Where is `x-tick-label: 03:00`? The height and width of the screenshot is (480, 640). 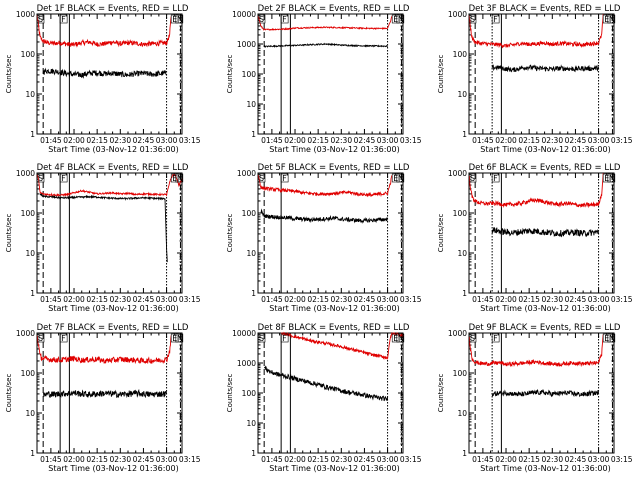 x-tick-label: 03:00 is located at coordinates (167, 140).